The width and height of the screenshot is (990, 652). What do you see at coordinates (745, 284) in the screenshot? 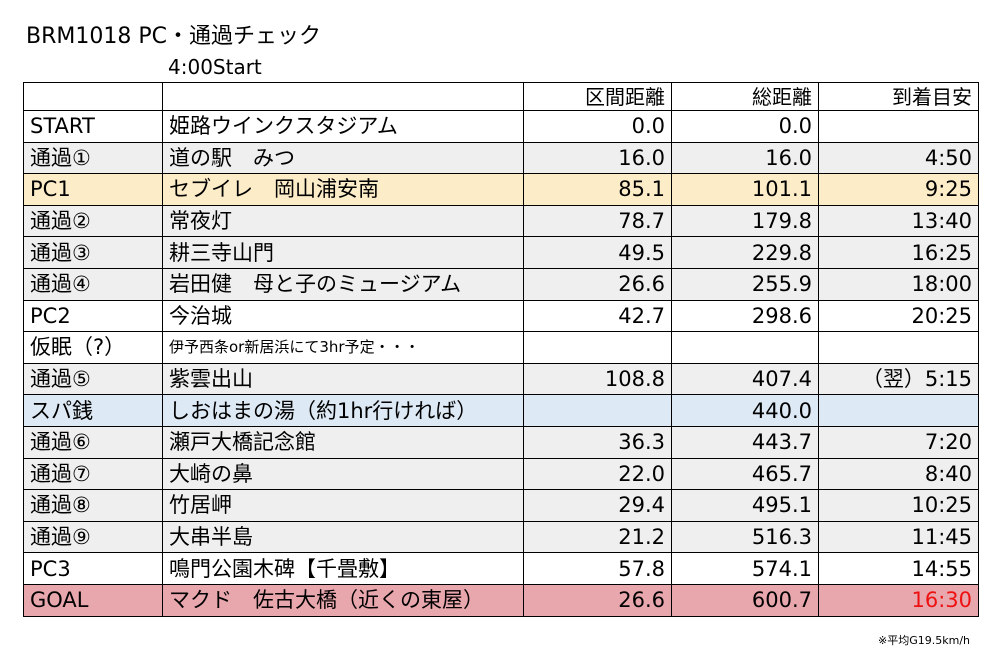
I see `total-distance: 255.9` at bounding box center [745, 284].